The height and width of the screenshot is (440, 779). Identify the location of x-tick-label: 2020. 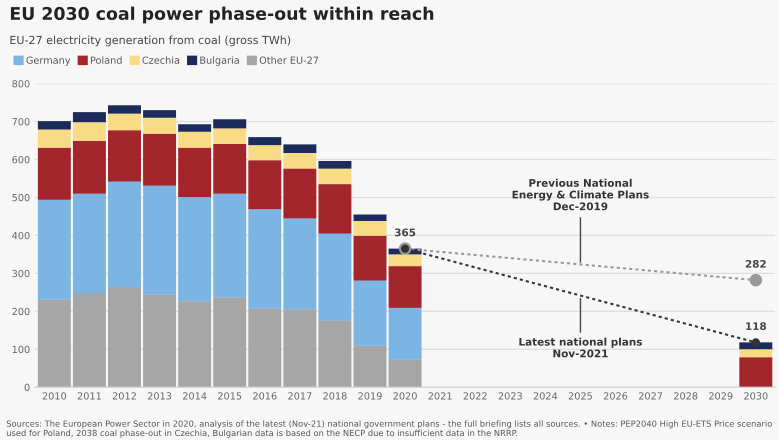
(405, 396).